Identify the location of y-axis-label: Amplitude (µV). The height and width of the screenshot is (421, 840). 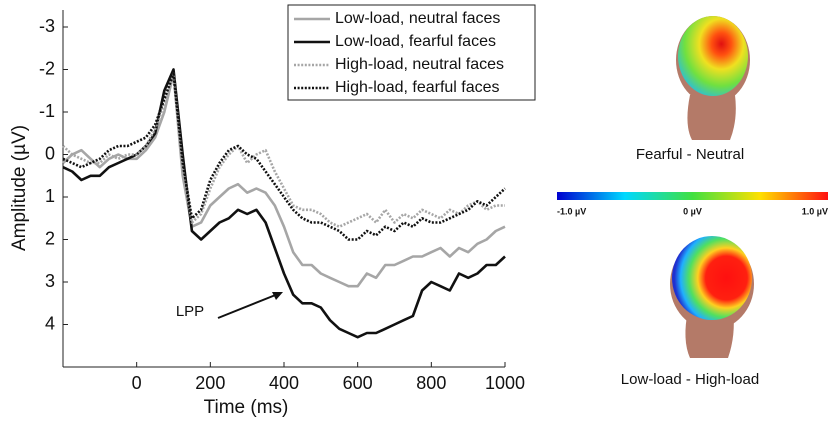
(19, 188).